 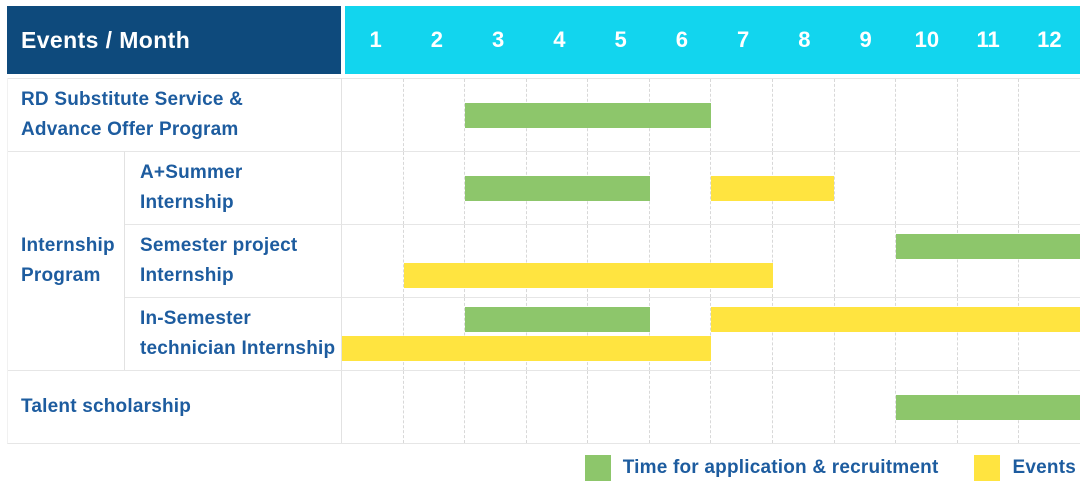 I want to click on row-label: Semester project Internship, so click(x=233, y=260).